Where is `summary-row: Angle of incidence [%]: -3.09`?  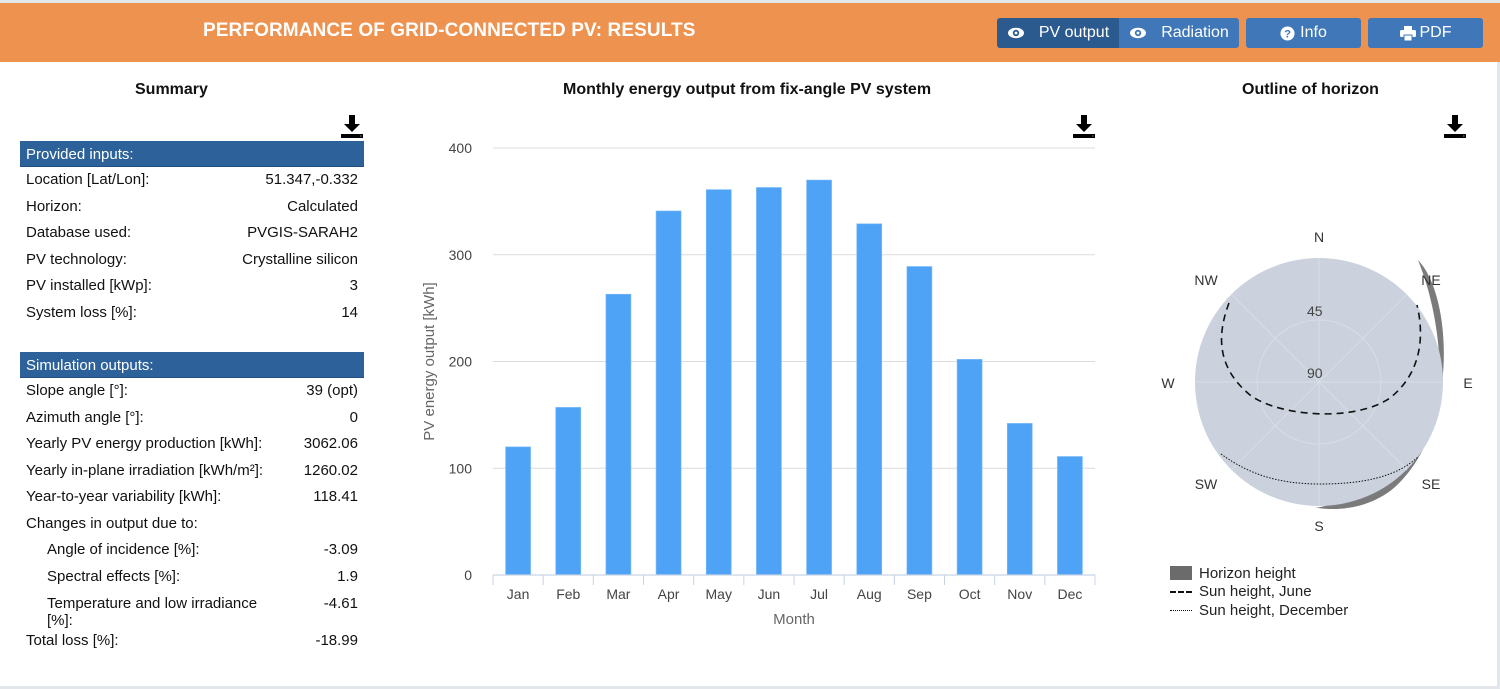
summary-row: Angle of incidence [%]: -3.09 is located at coordinates (202, 549).